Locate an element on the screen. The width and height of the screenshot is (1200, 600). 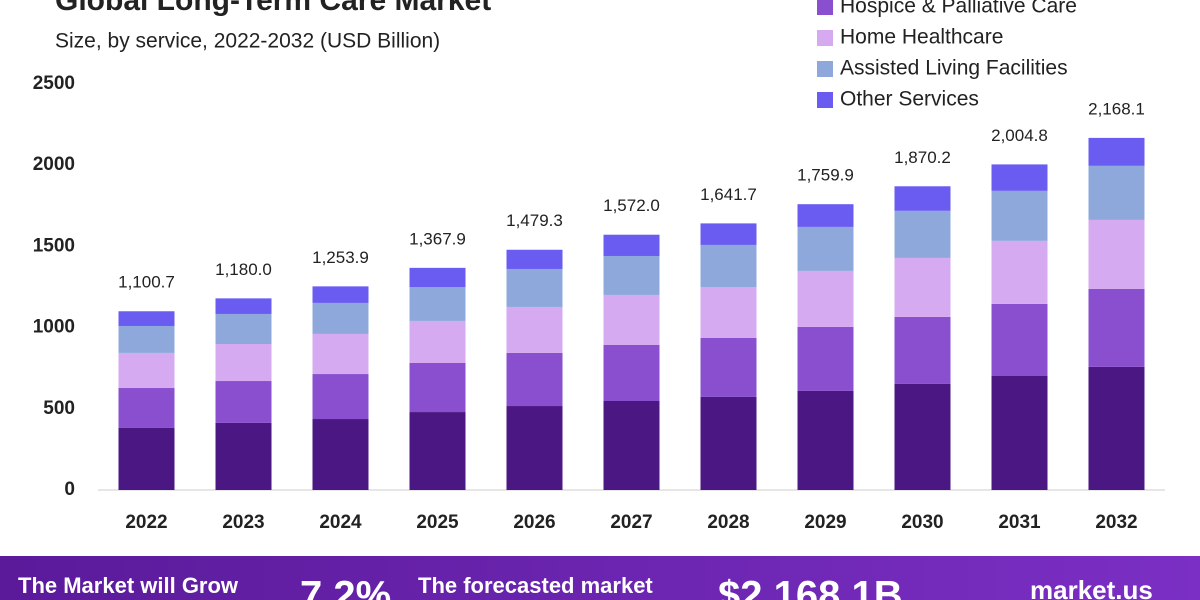
banner is located at coordinates (600, 578).